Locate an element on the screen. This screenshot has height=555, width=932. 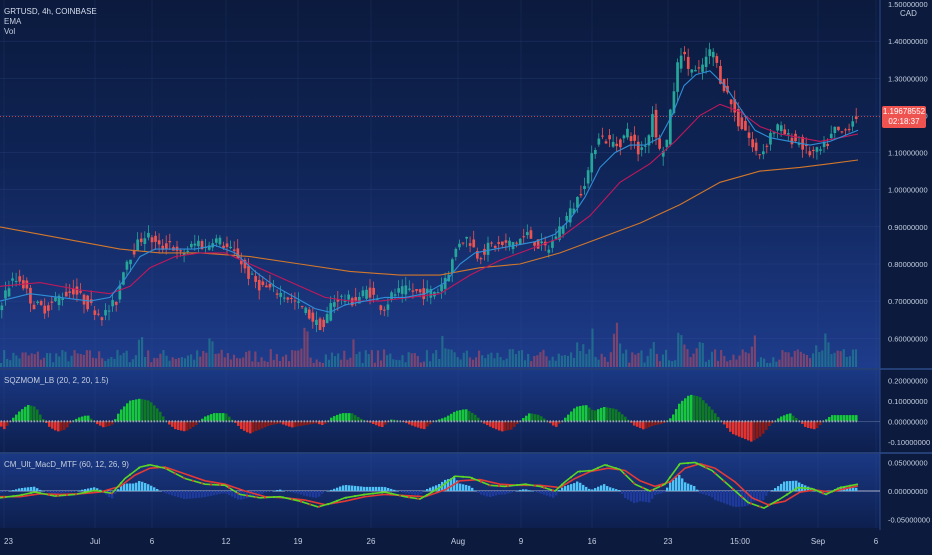
vol-legend-label: Vol is located at coordinates (10, 31).